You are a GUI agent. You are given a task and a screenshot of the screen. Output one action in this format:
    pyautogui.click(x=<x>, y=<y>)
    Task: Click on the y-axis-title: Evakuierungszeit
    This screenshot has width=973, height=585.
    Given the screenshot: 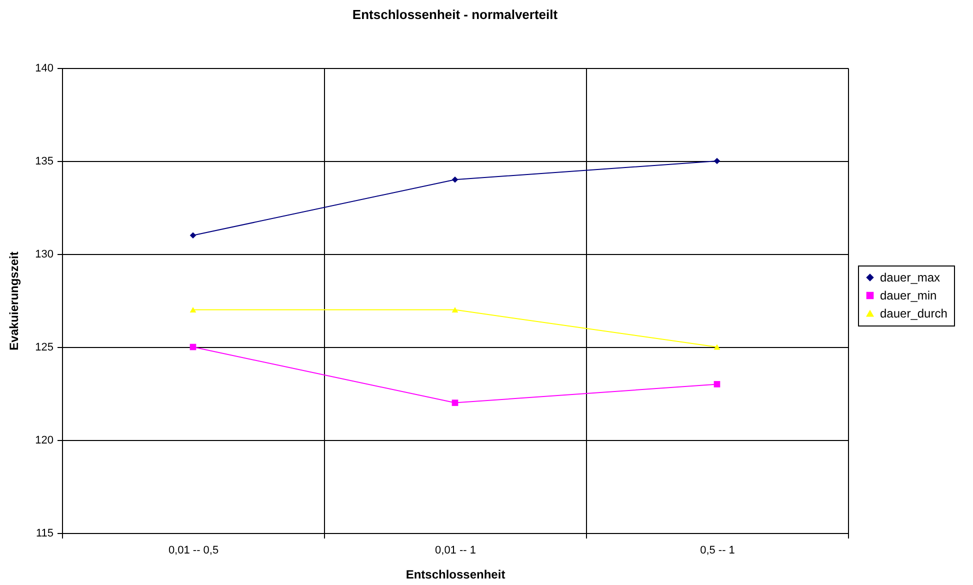 What is the action you would take?
    pyautogui.click(x=14, y=301)
    